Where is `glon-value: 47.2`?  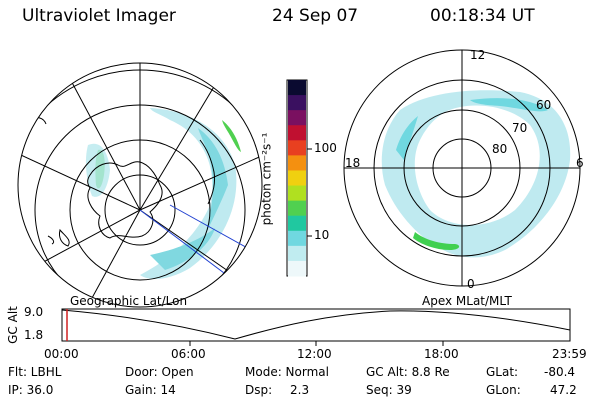 glon-value: 47.2 is located at coordinates (563, 390).